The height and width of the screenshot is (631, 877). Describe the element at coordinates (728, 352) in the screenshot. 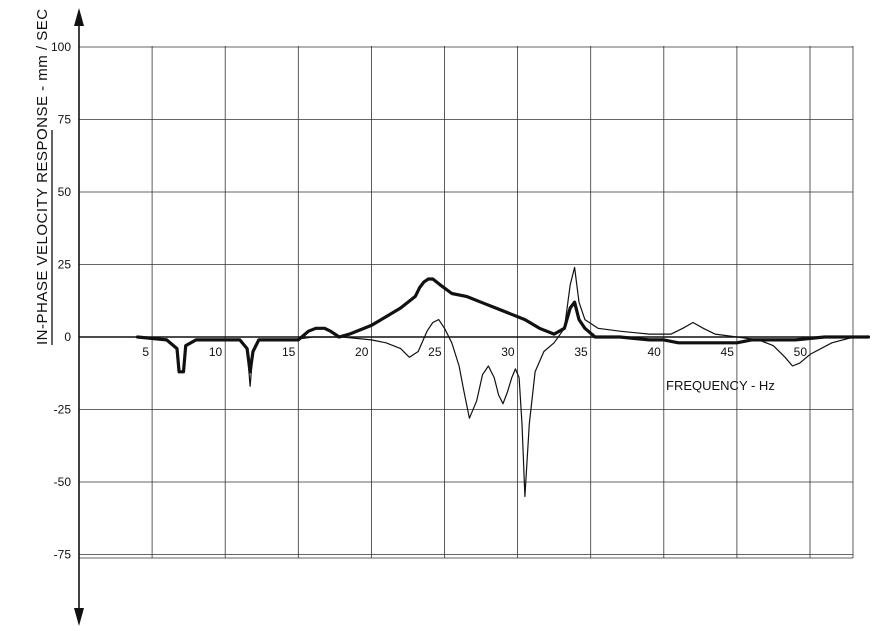

I see `x-tick-label: 45` at that location.